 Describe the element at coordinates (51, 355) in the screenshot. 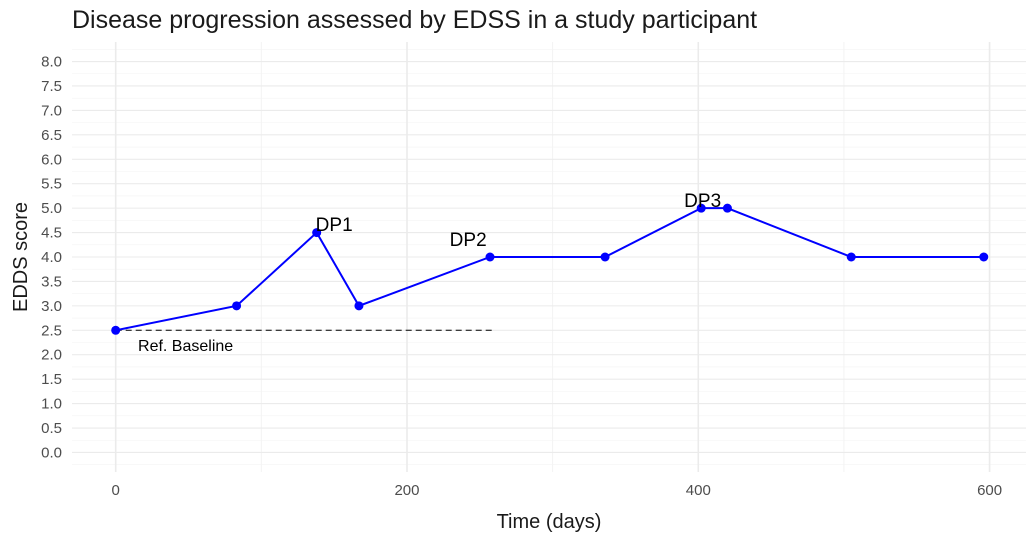

I see `y-tick-label: 2.0` at that location.